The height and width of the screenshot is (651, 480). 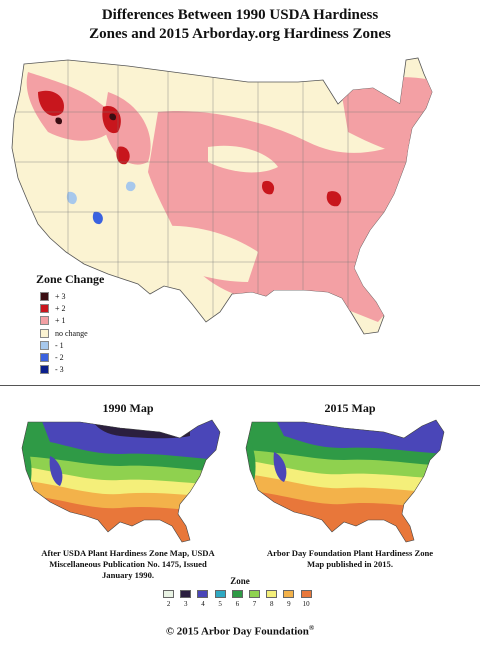 I want to click on legend-label: - 3, so click(x=59, y=370).